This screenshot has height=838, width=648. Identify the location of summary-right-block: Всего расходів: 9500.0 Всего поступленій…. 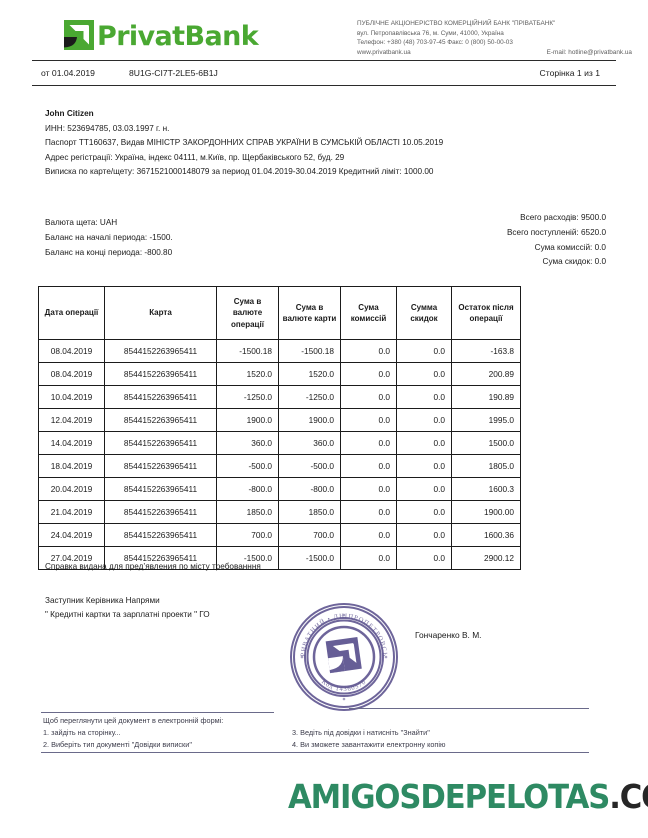
(556, 240).